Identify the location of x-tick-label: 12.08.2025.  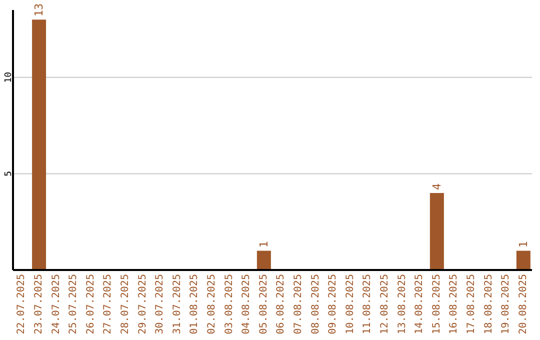
(384, 304).